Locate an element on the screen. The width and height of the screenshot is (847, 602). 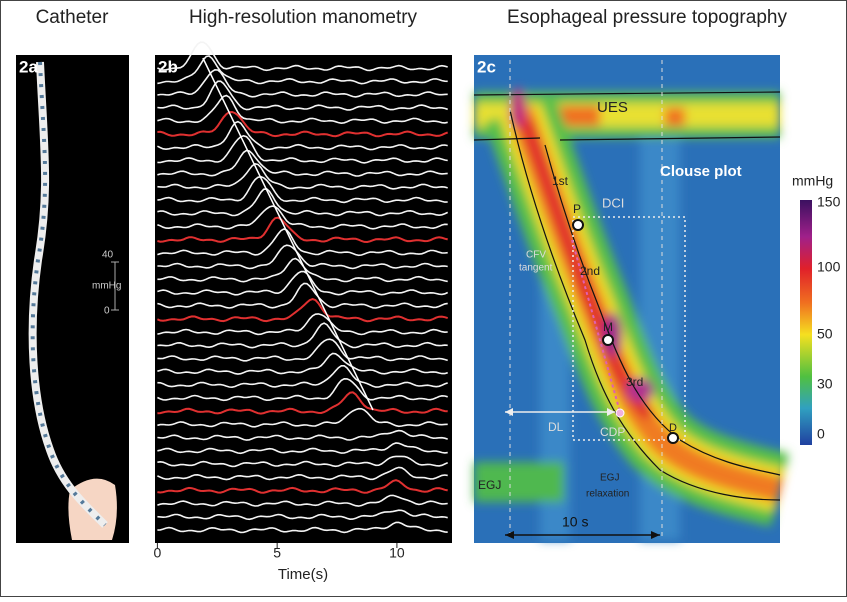
annotation: CDP is located at coordinates (612, 432).